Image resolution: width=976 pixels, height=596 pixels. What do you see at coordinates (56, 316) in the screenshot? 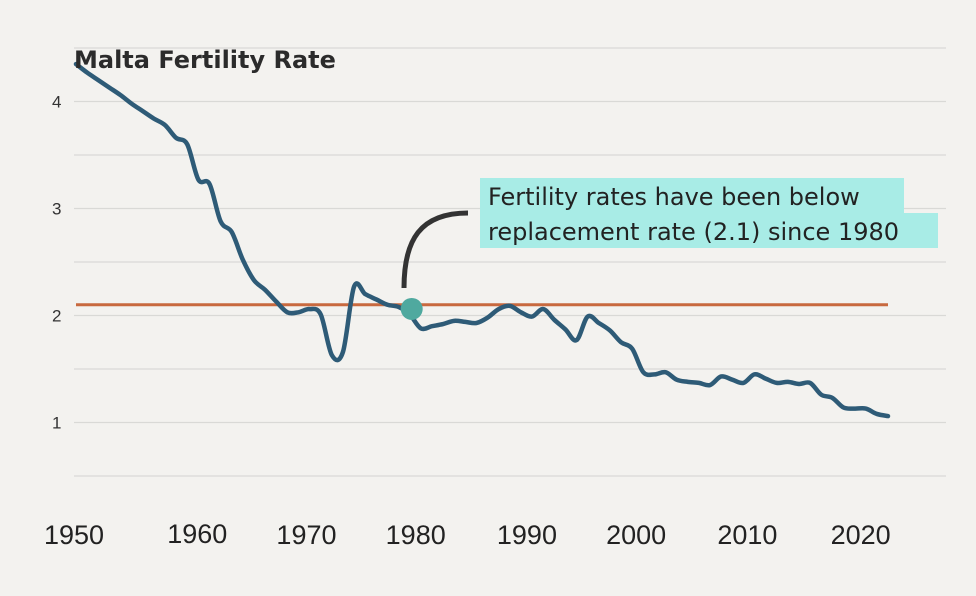
I see `y-tick-label: 2` at bounding box center [56, 316].